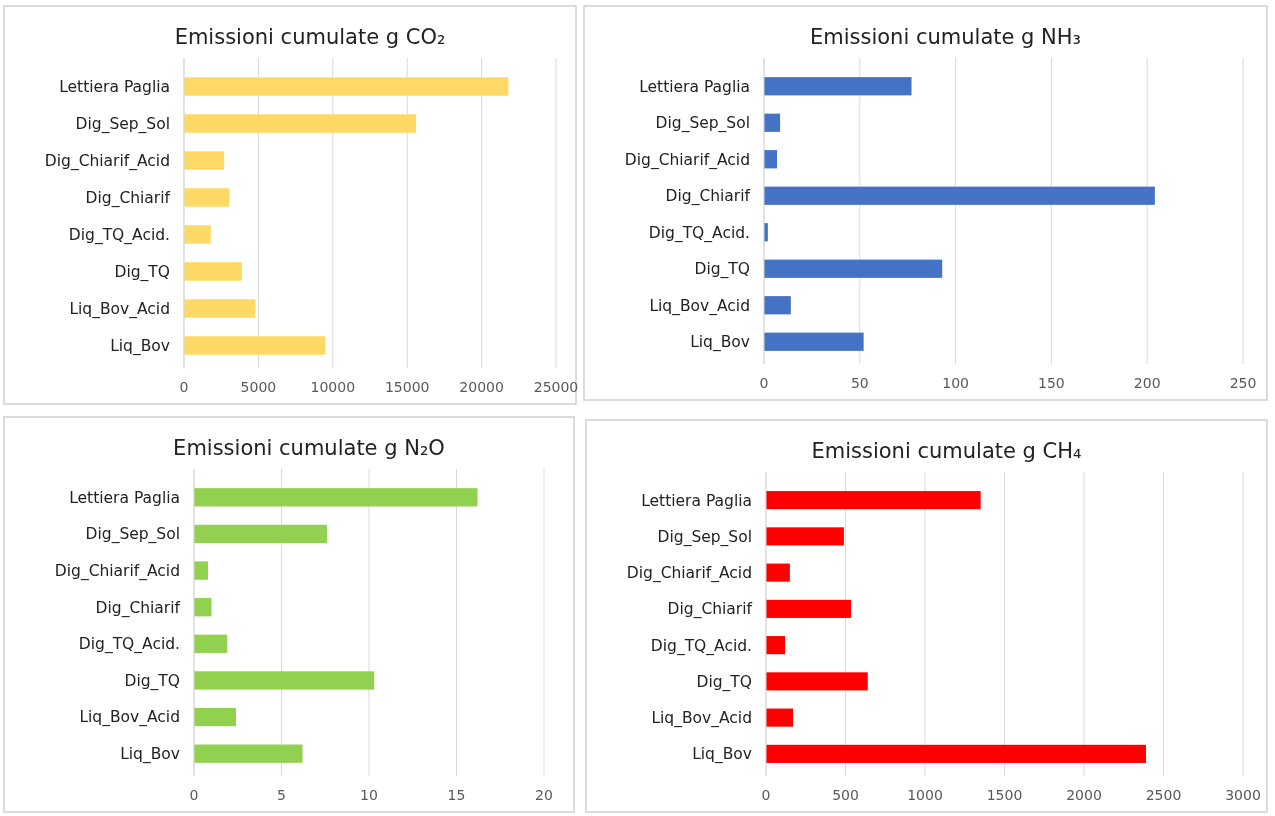  Describe the element at coordinates (407, 387) in the screenshot. I see `x-tick-label: 15000` at that location.